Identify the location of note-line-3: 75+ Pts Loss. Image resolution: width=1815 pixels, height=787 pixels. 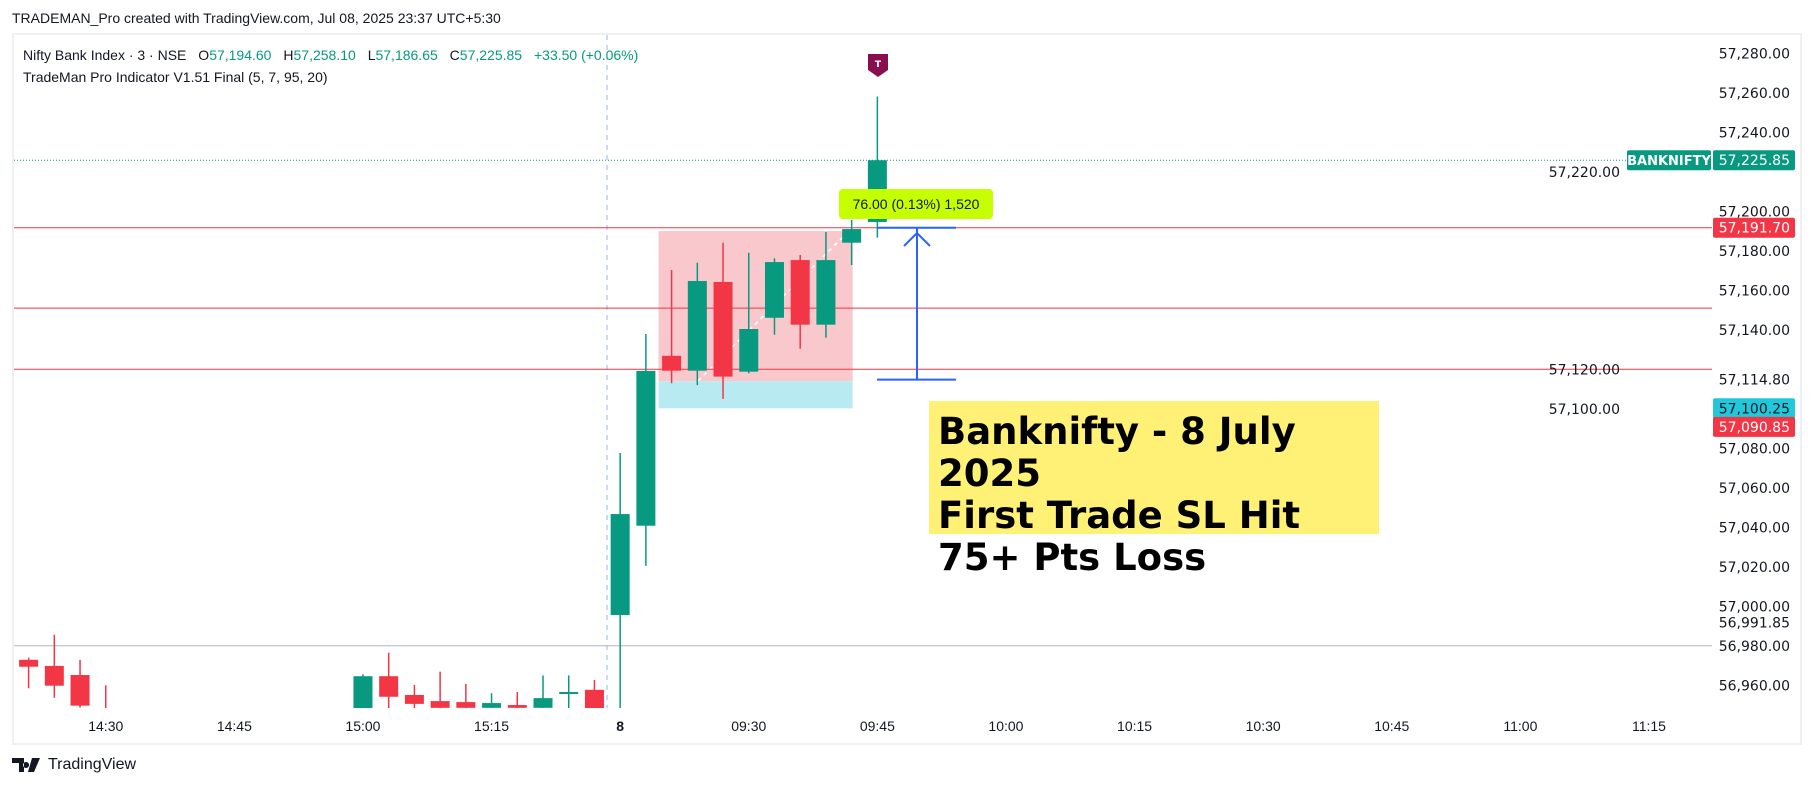
(1072, 557).